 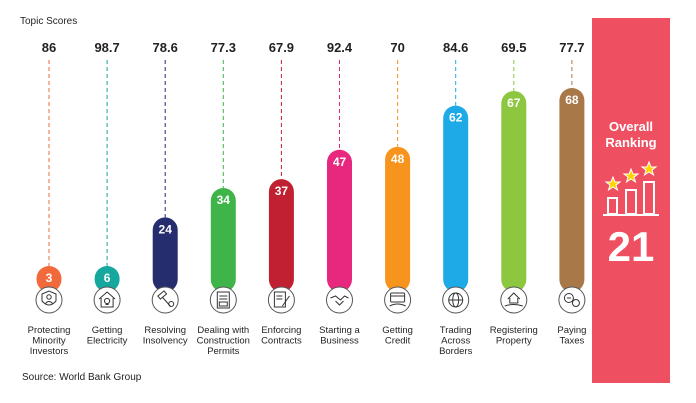 I want to click on category-label: Enforcing, so click(x=281, y=330).